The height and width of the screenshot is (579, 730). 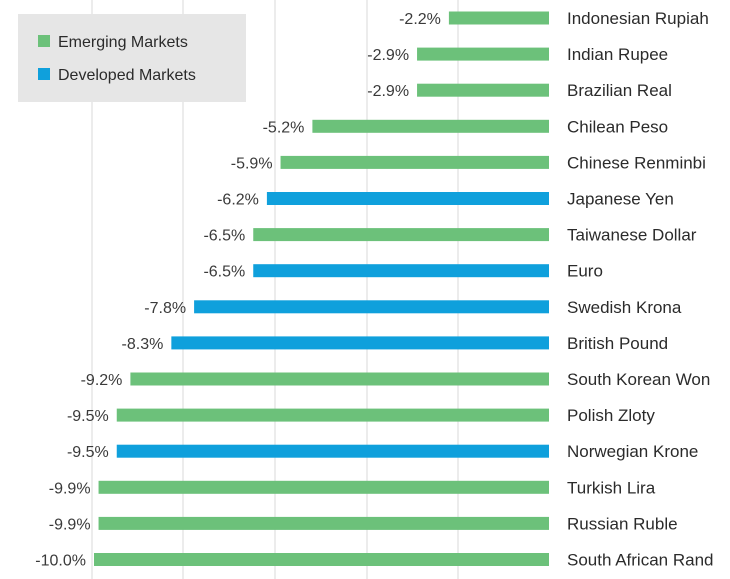 I want to click on bar-value-label: -6.2%, so click(x=238, y=200).